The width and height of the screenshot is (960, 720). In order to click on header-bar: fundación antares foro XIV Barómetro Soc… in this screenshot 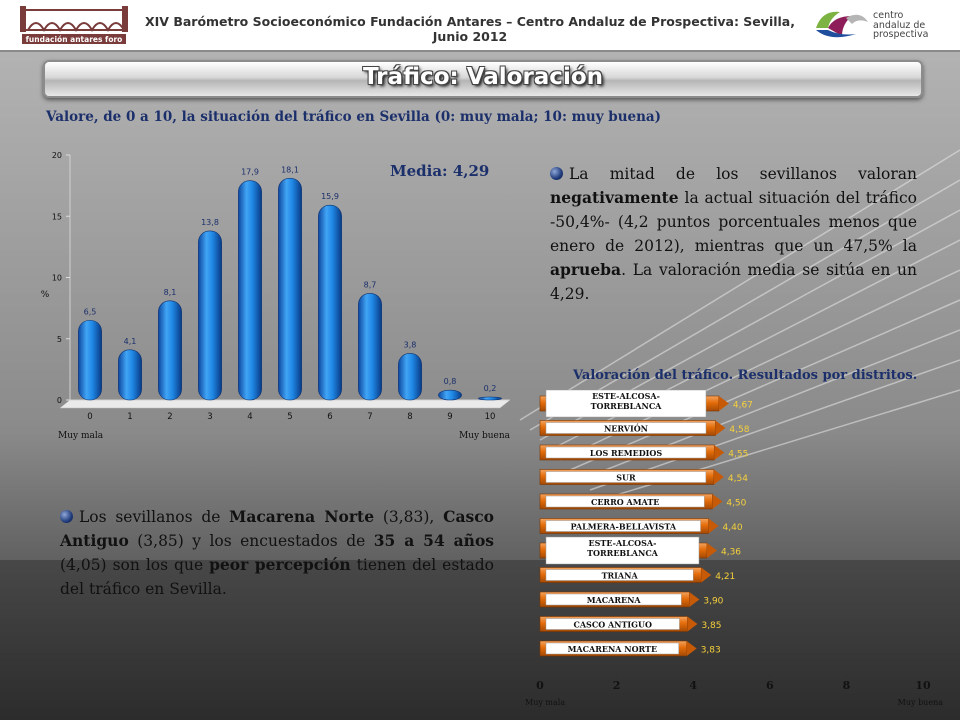, I will do `click(480, 25)`.